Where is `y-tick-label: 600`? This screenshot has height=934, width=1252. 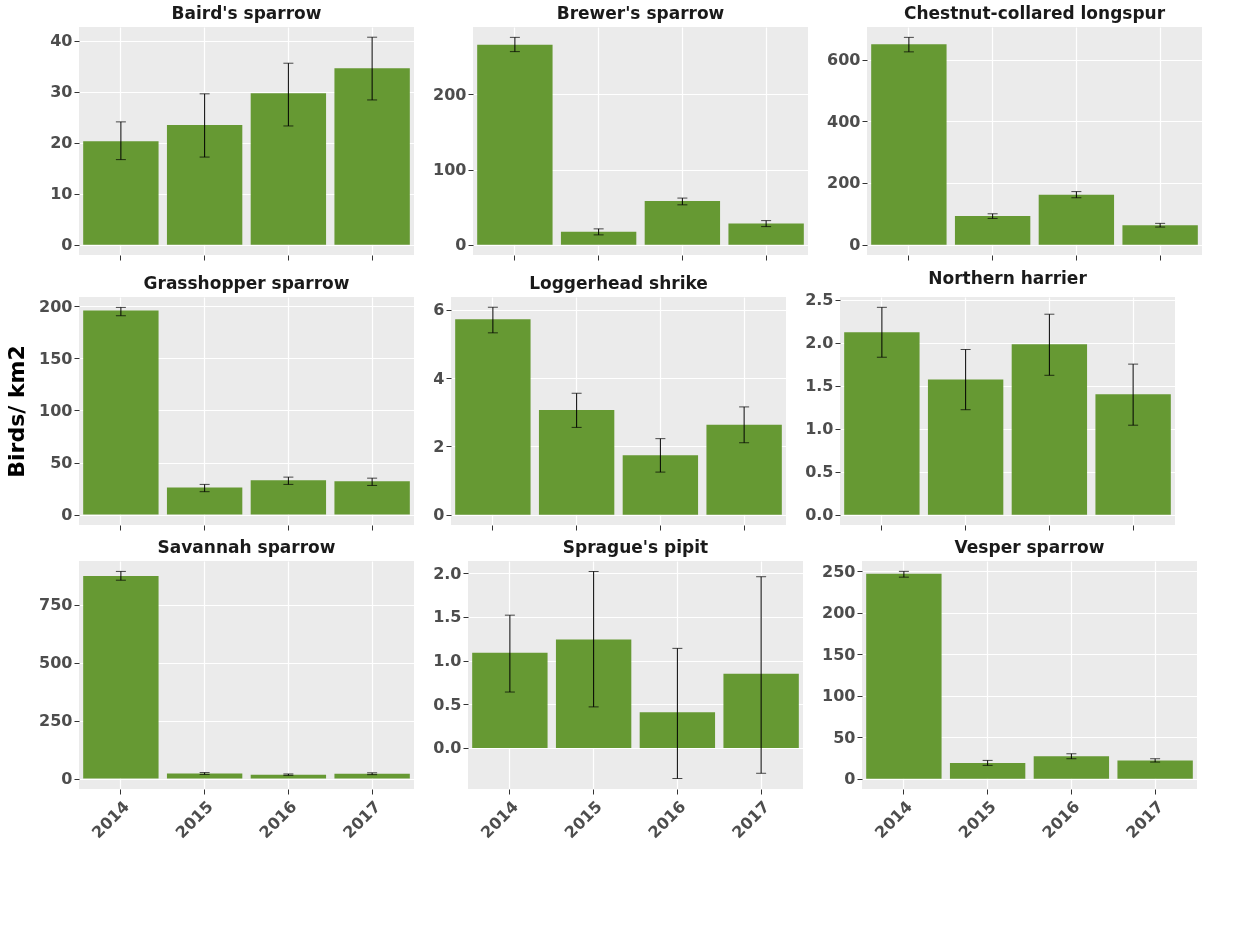
y-tick-label: 600 is located at coordinates (844, 60).